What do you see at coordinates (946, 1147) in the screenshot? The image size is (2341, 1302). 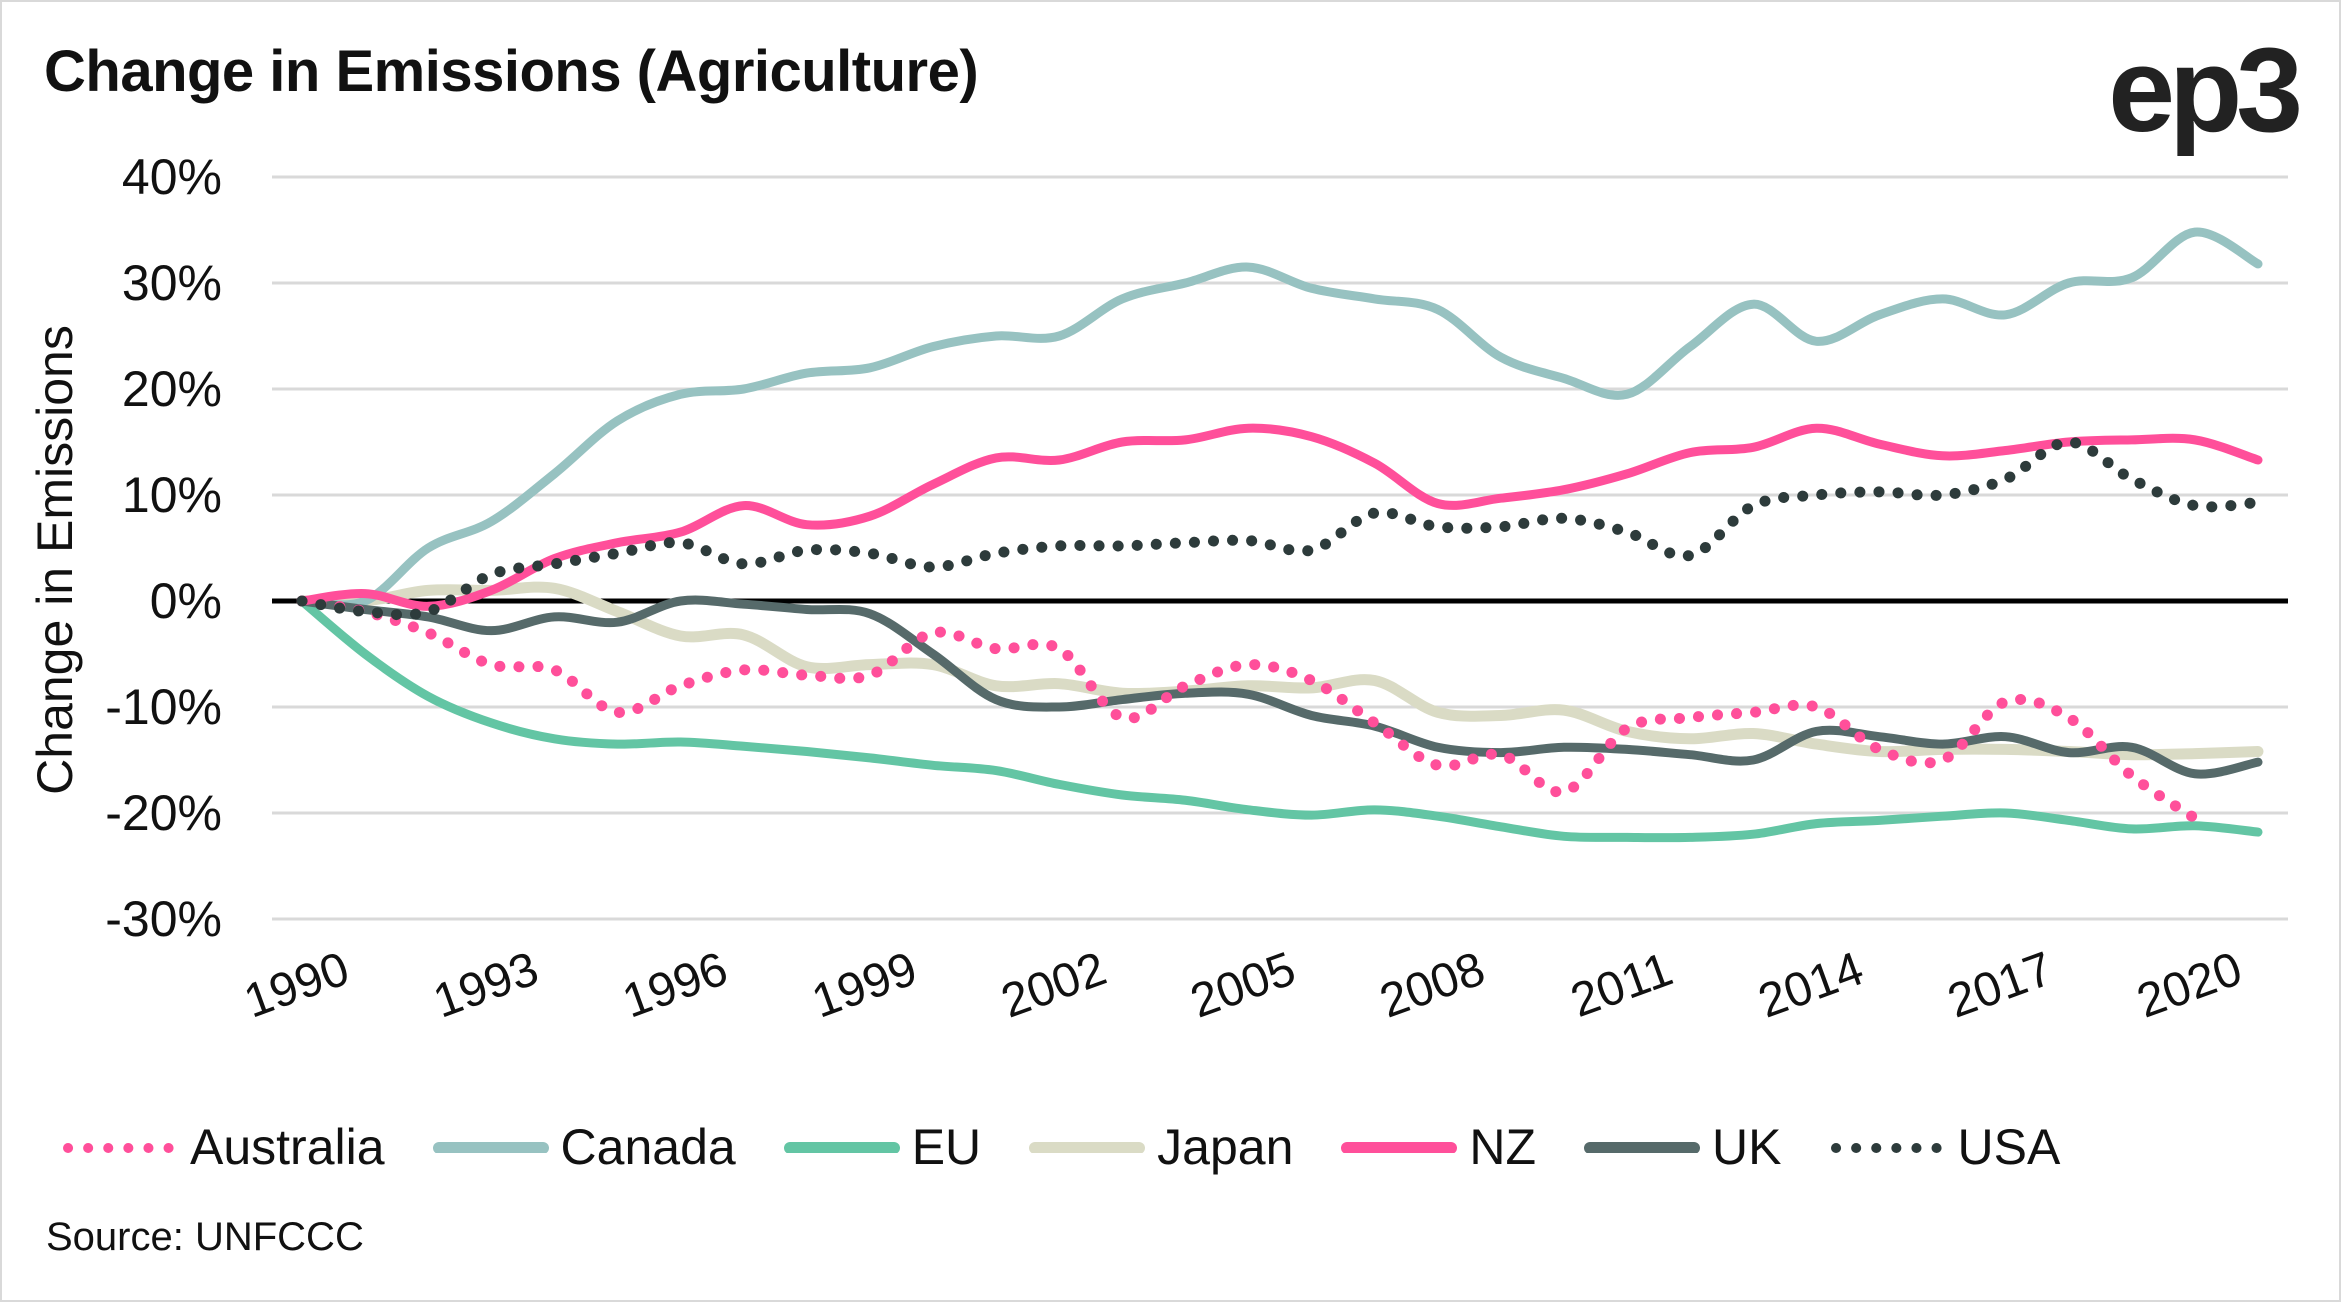 I see `legend-label: EU` at bounding box center [946, 1147].